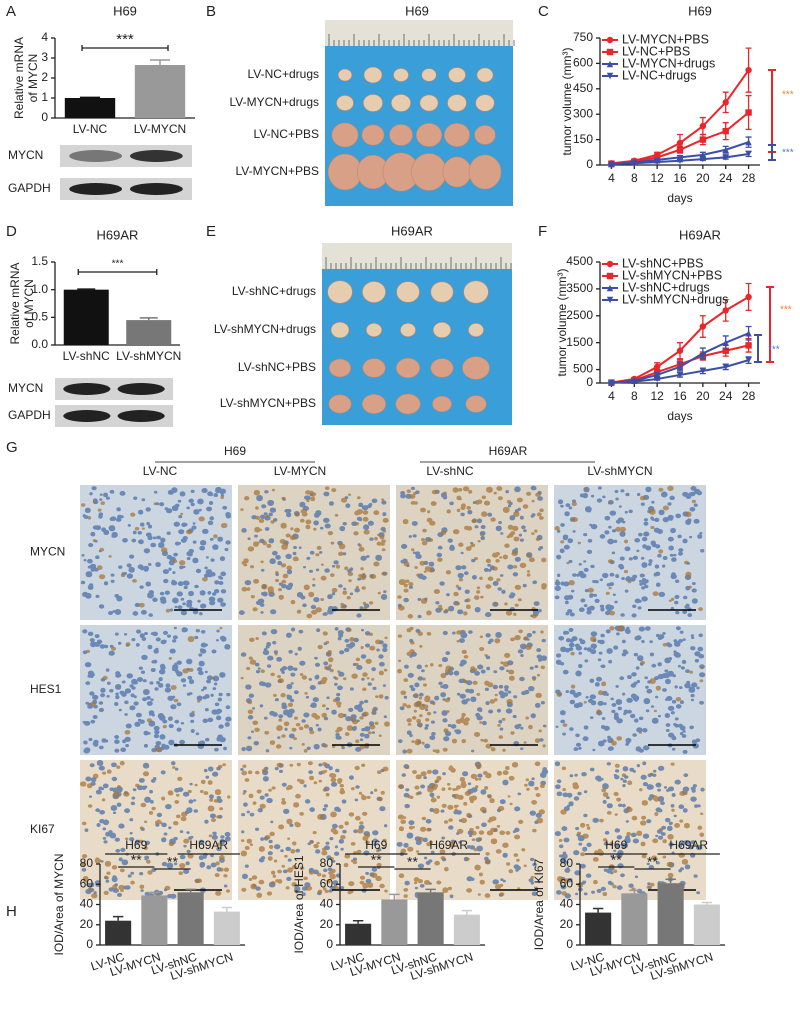  Describe the element at coordinates (39, 289) in the screenshot. I see `y-tick-label: 1.0` at that location.